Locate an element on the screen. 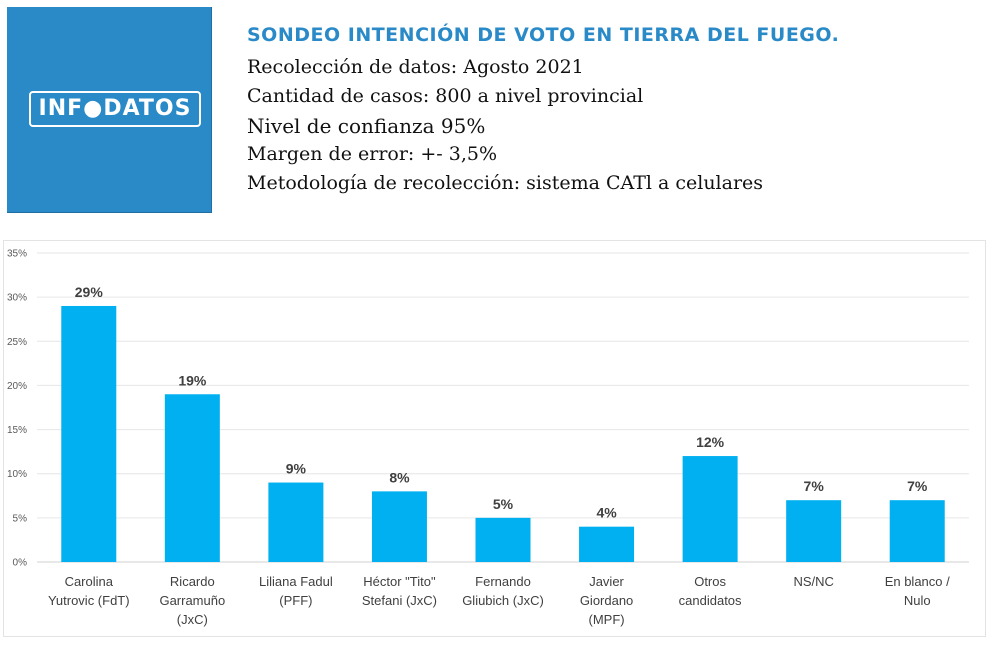  category-label: Carolina is located at coordinates (89, 581).